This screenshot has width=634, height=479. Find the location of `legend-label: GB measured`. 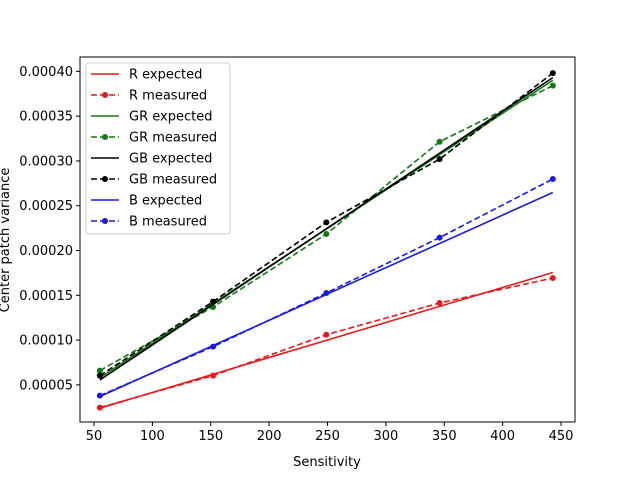

legend-label: GB measured is located at coordinates (173, 180).